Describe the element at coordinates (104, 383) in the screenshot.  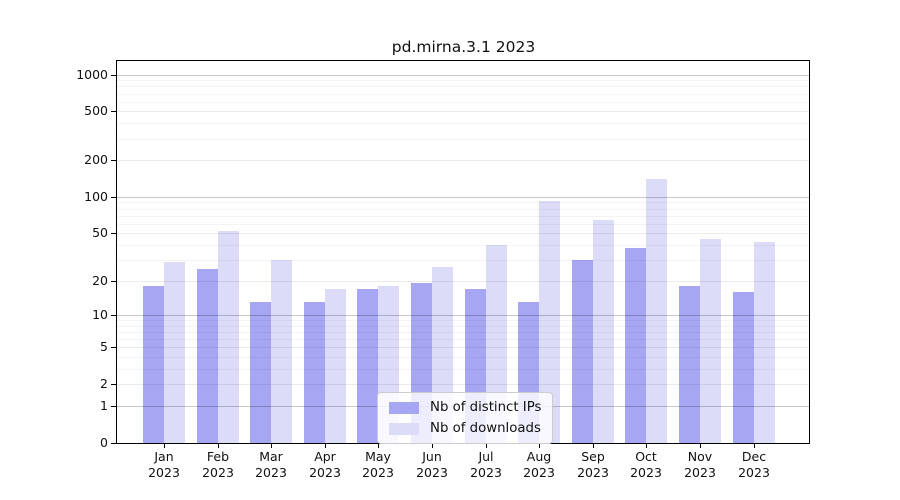
I see `y-tick-label-2: 2` at that location.